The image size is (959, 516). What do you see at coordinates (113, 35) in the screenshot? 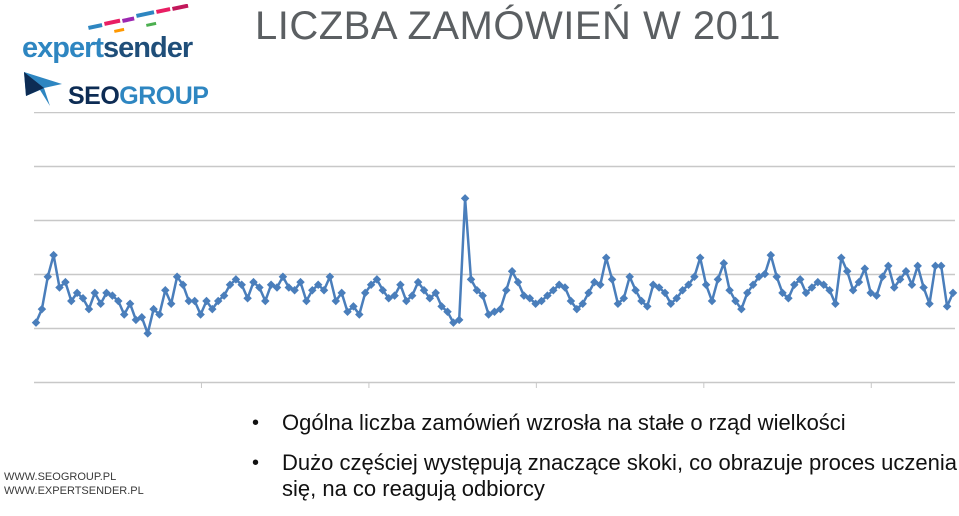
I see `expertsender-logo: expertsender` at bounding box center [113, 35].